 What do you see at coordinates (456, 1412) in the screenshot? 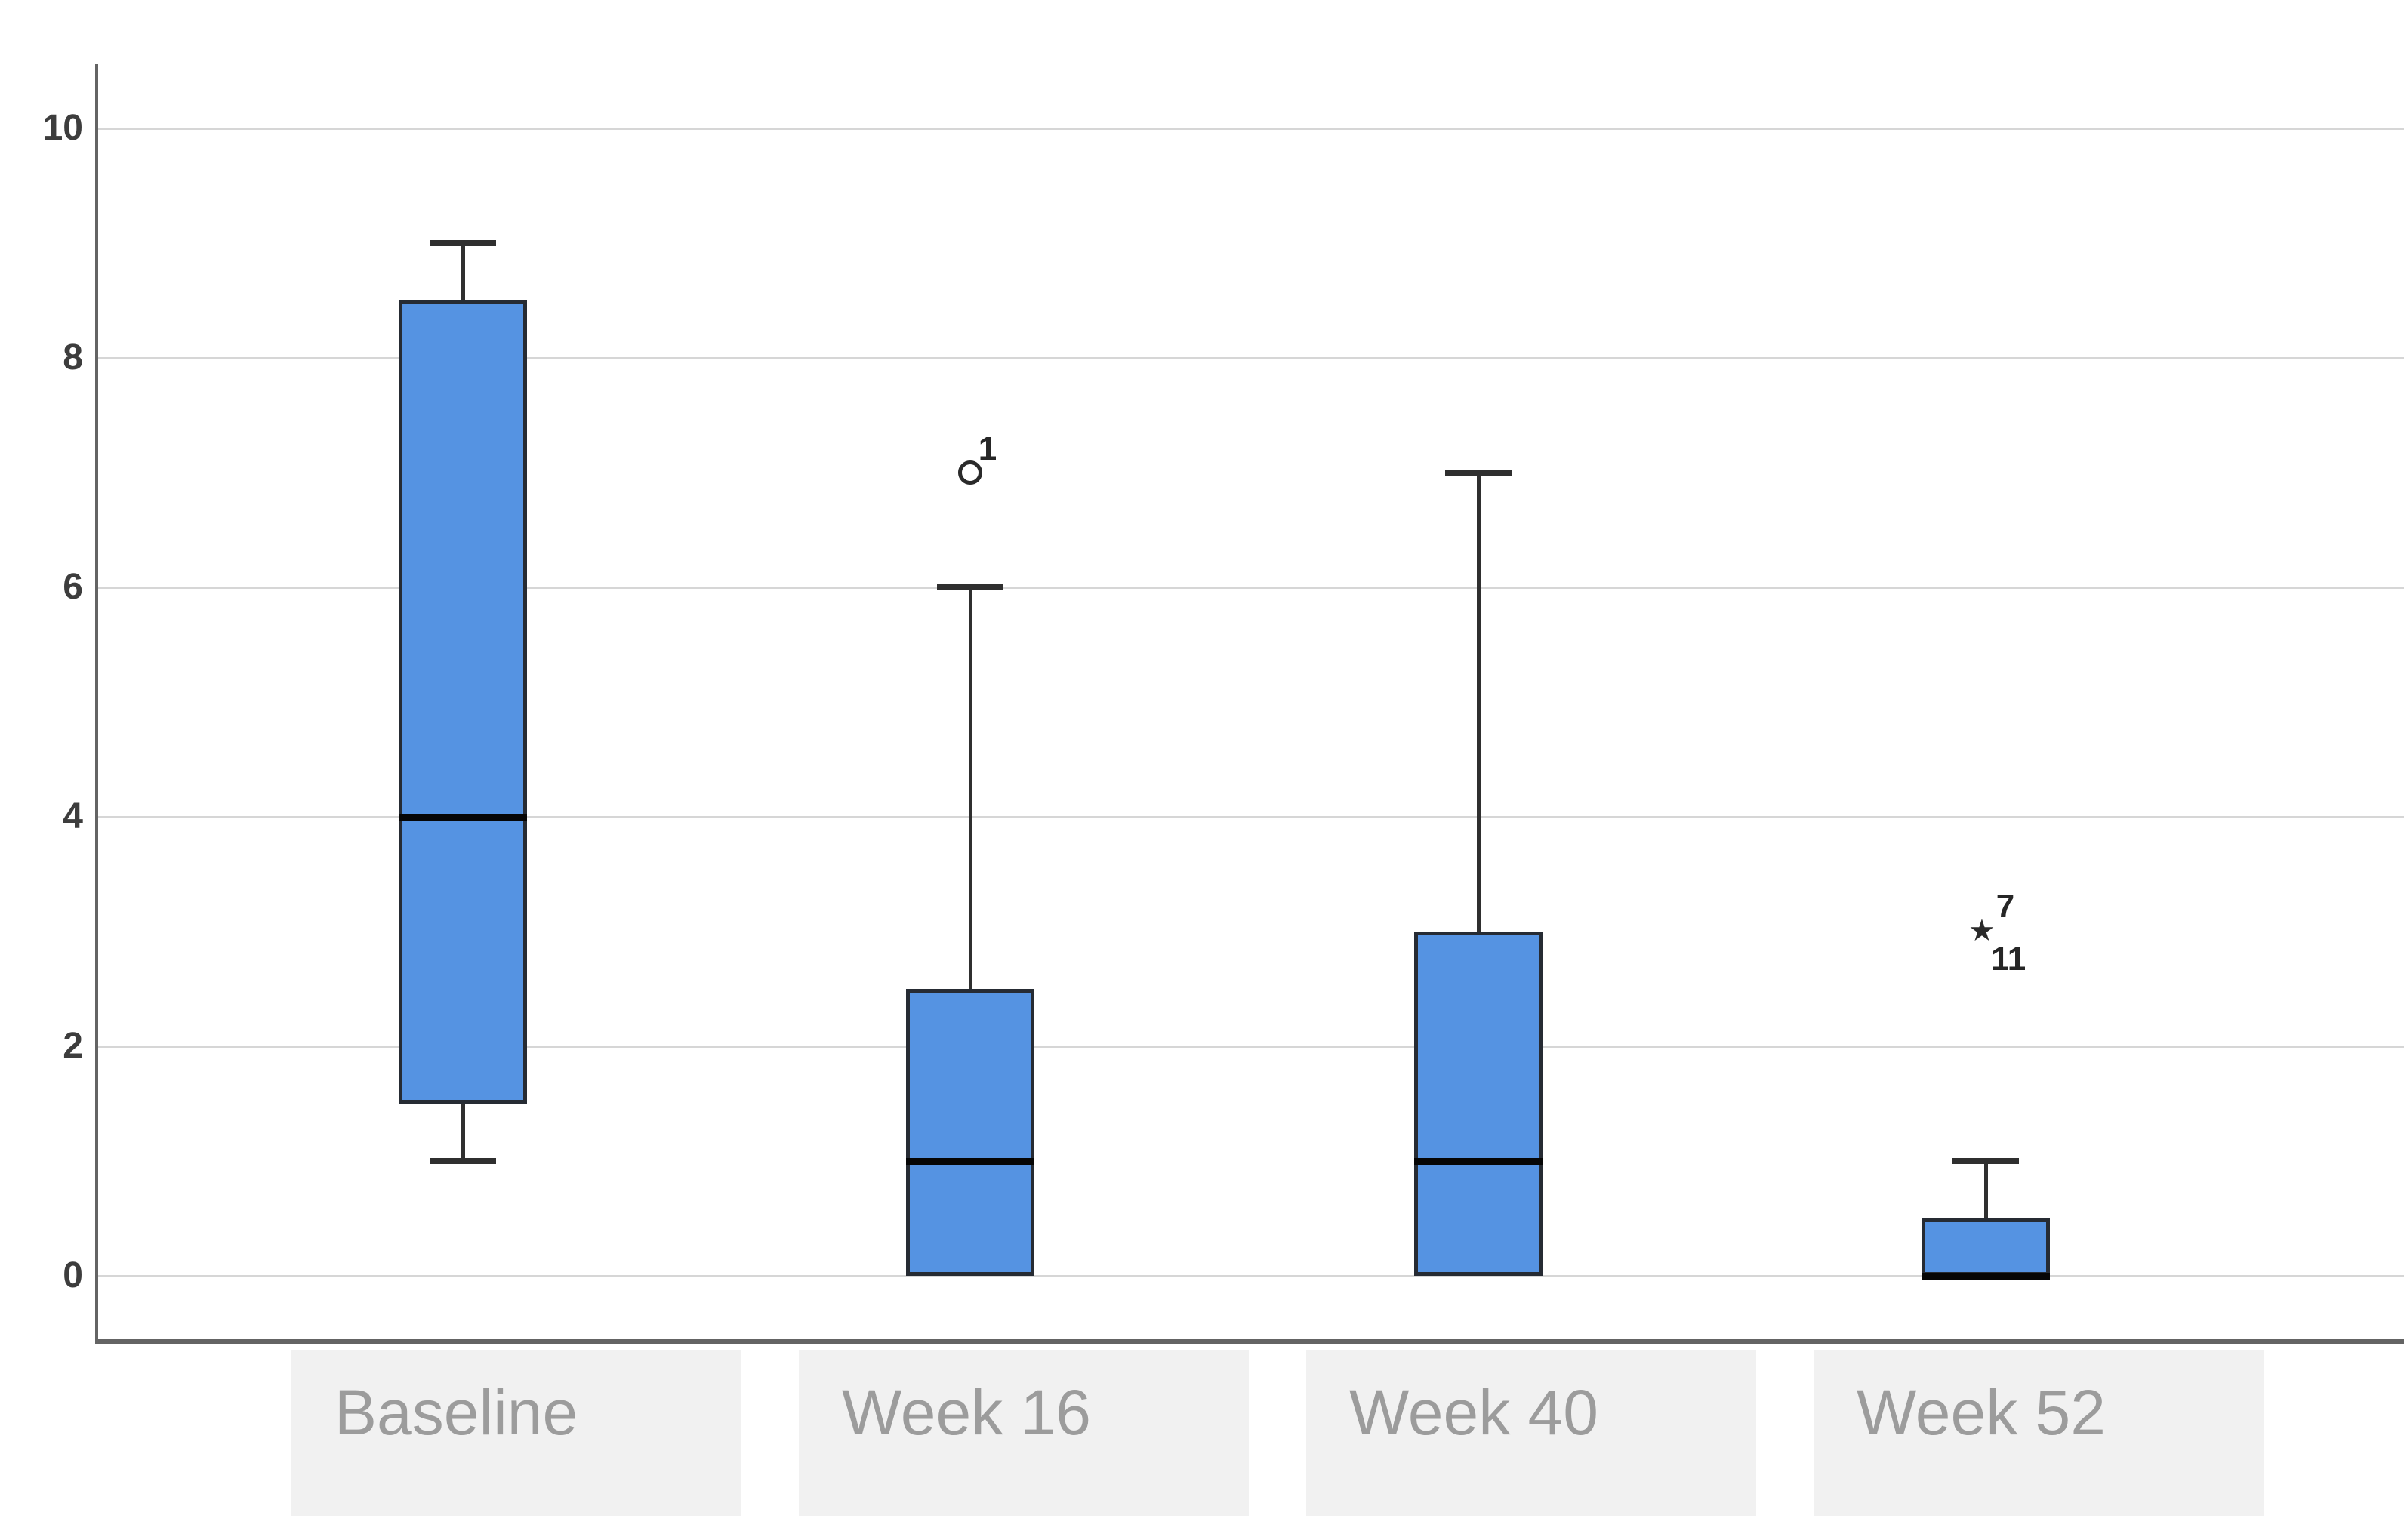
I see `category-label: Baseline` at bounding box center [456, 1412].